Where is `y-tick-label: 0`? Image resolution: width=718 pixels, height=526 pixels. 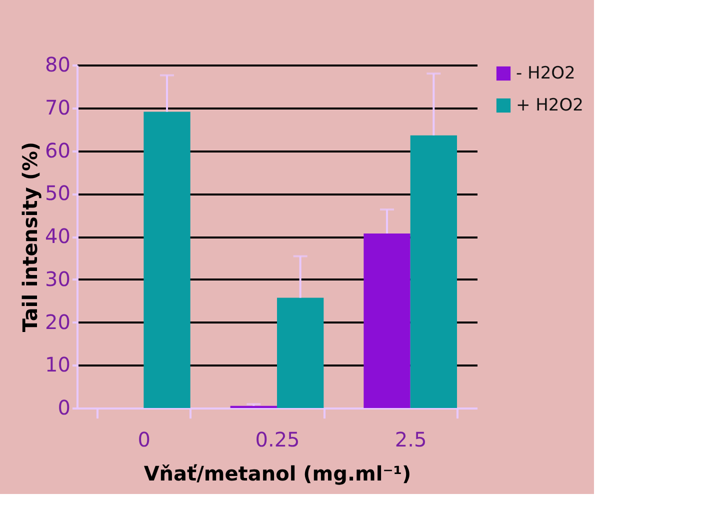
y-tick-label: 0 is located at coordinates (64, 408).